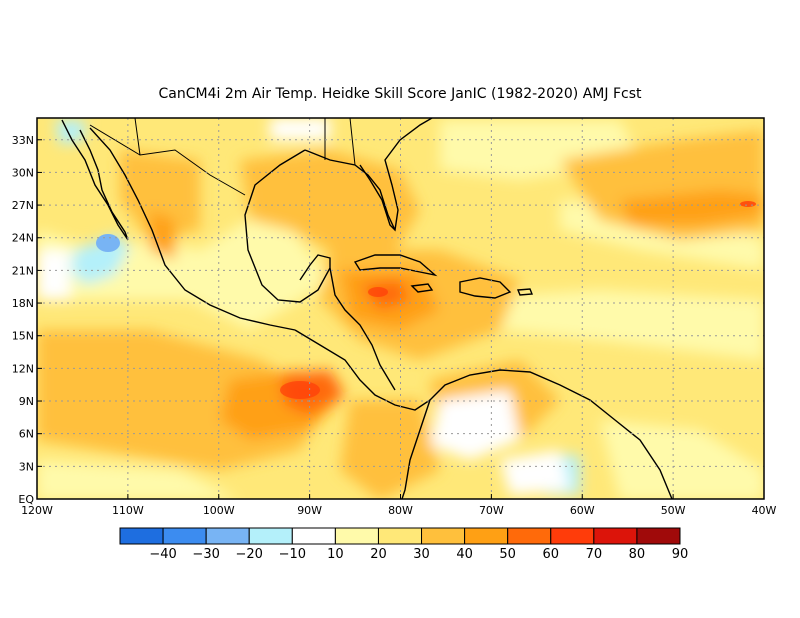 The image size is (800, 618). What do you see at coordinates (550, 554) in the screenshot?
I see `colorbar-label: 60` at bounding box center [550, 554].